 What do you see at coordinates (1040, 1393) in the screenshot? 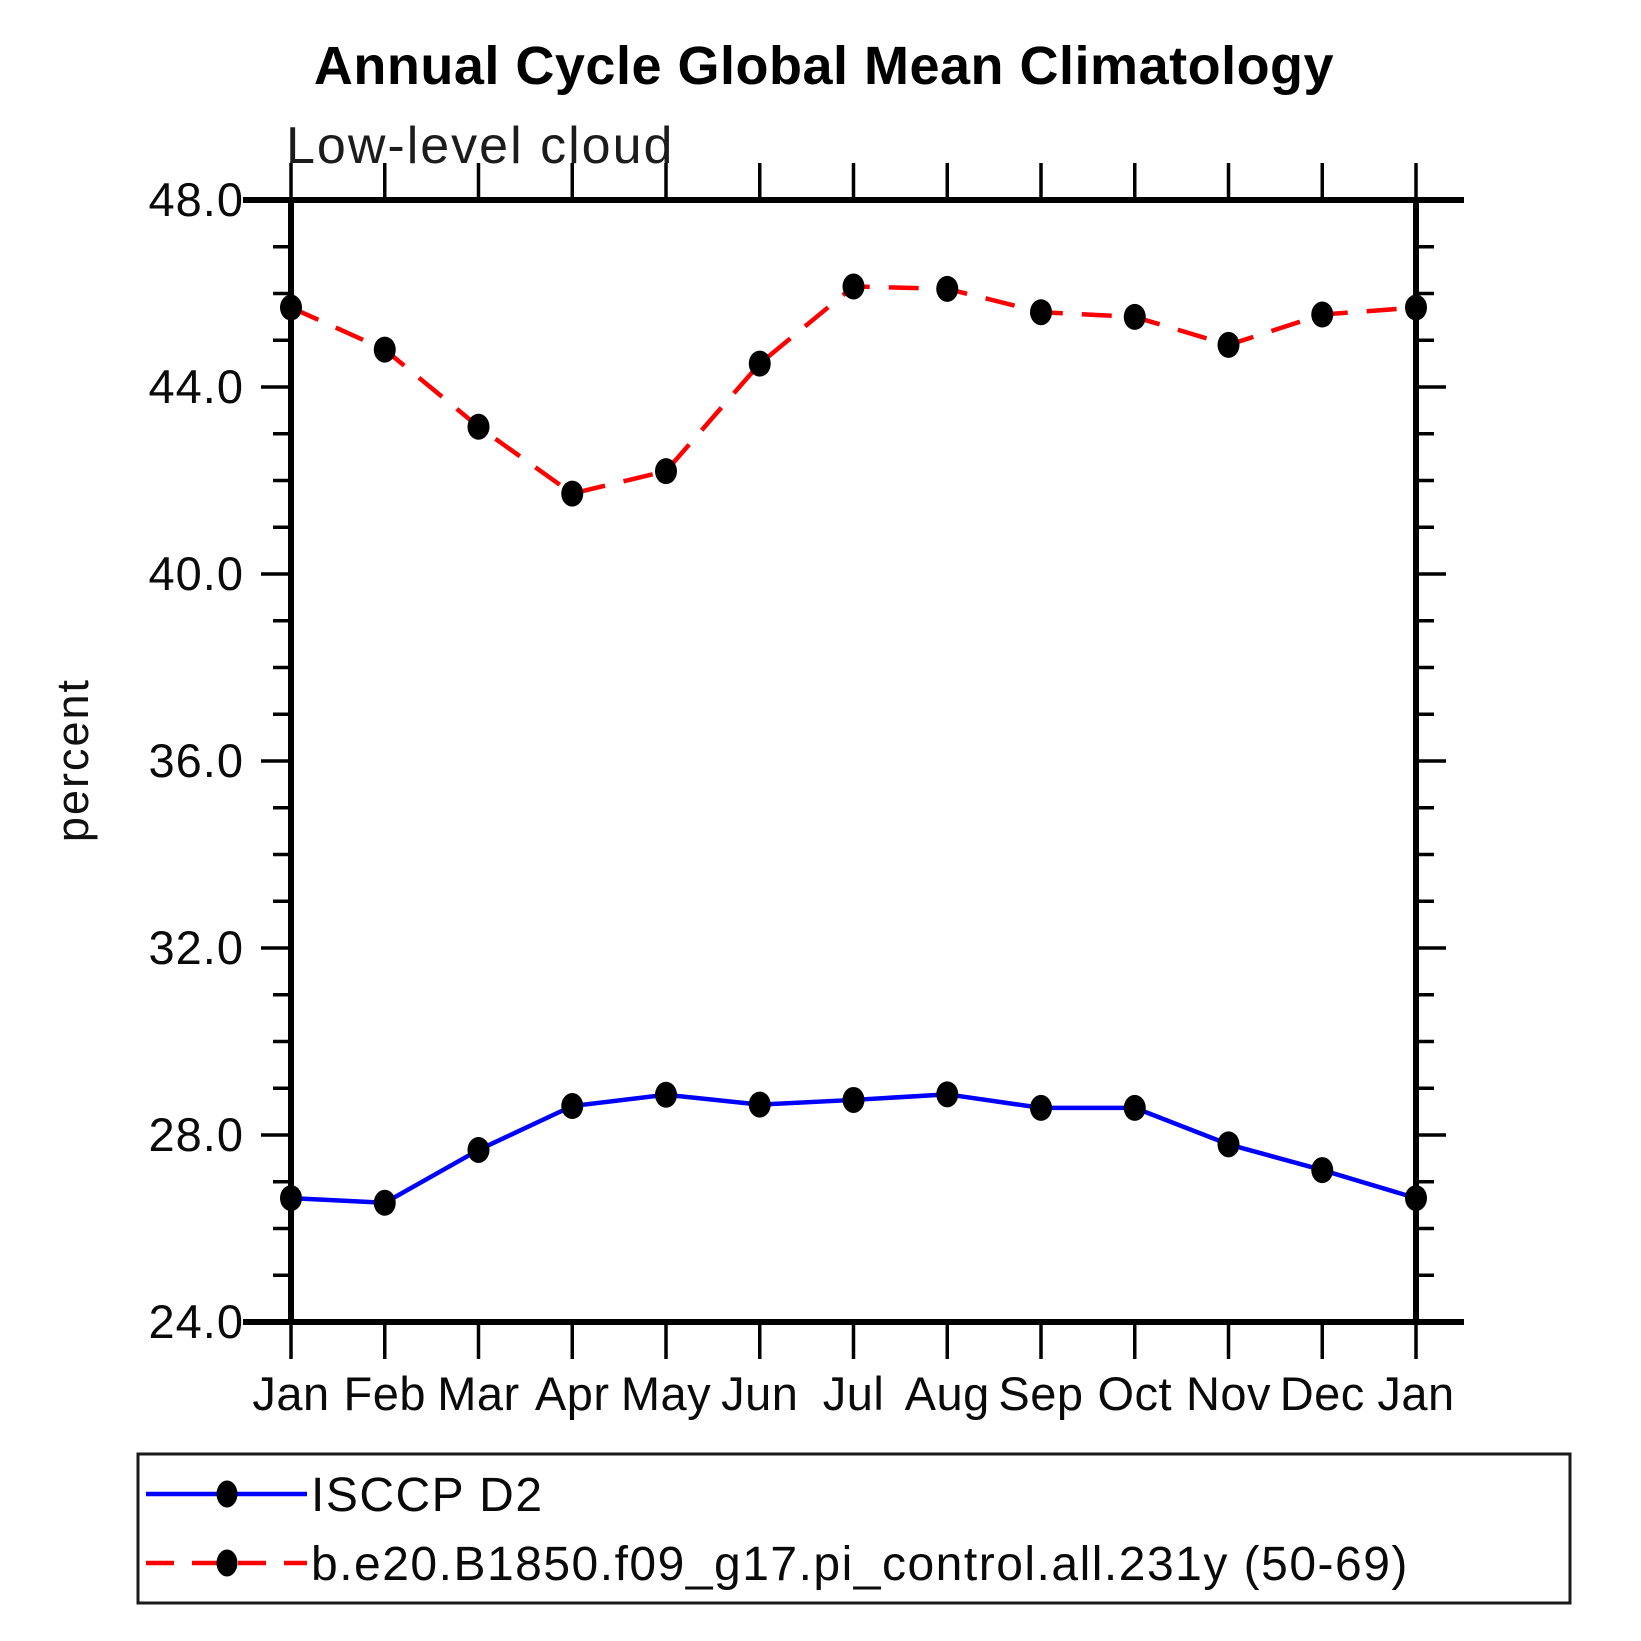
I see `x-tick-label: Sep` at bounding box center [1040, 1393].